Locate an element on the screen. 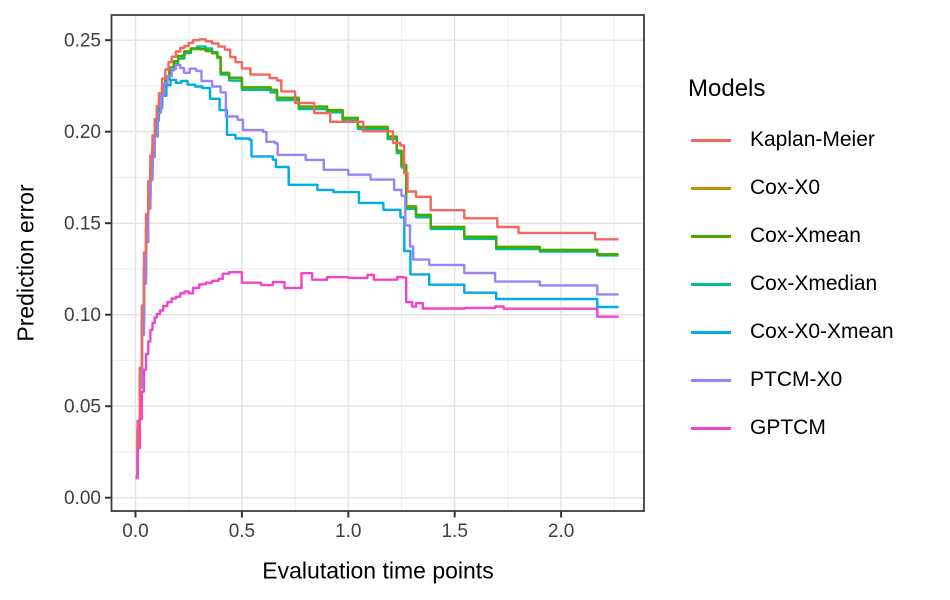 The image size is (950, 600). legend-item-cox-xmean: Cox-Xmean is located at coordinates (813, 236).